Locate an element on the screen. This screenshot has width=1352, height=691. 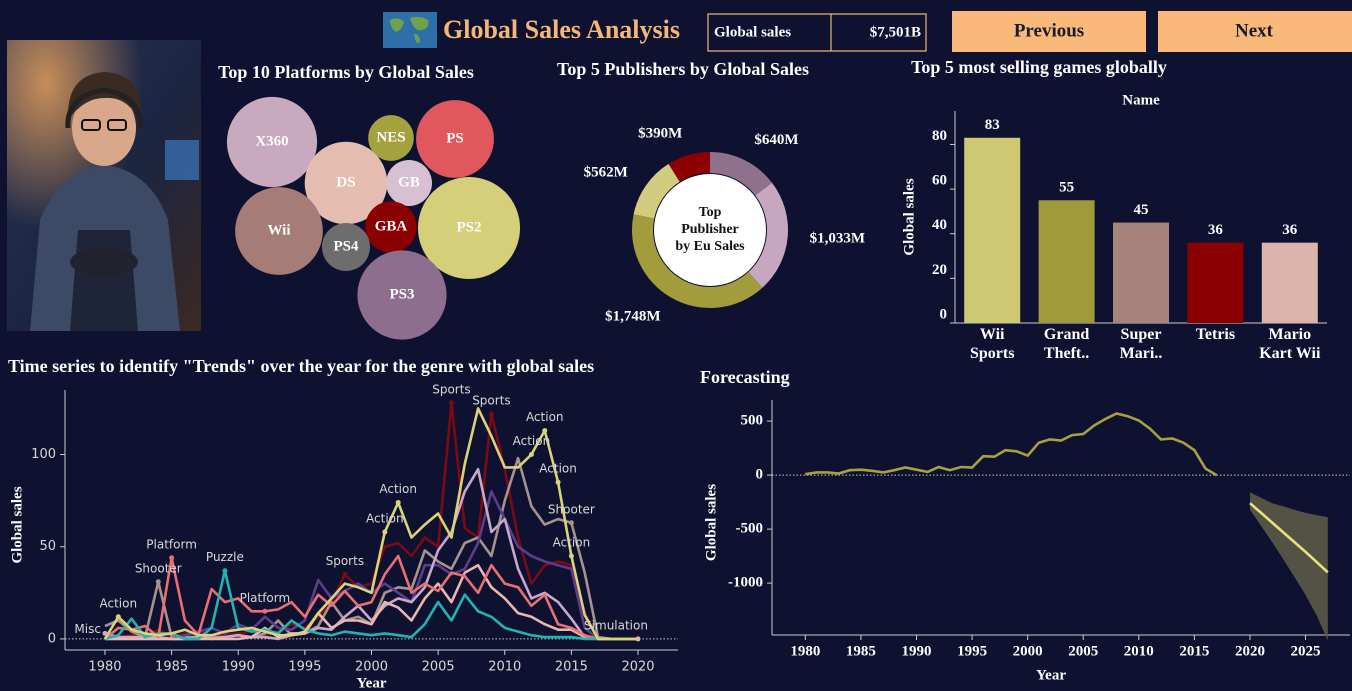
bubble-label: Wii is located at coordinates (278, 230).